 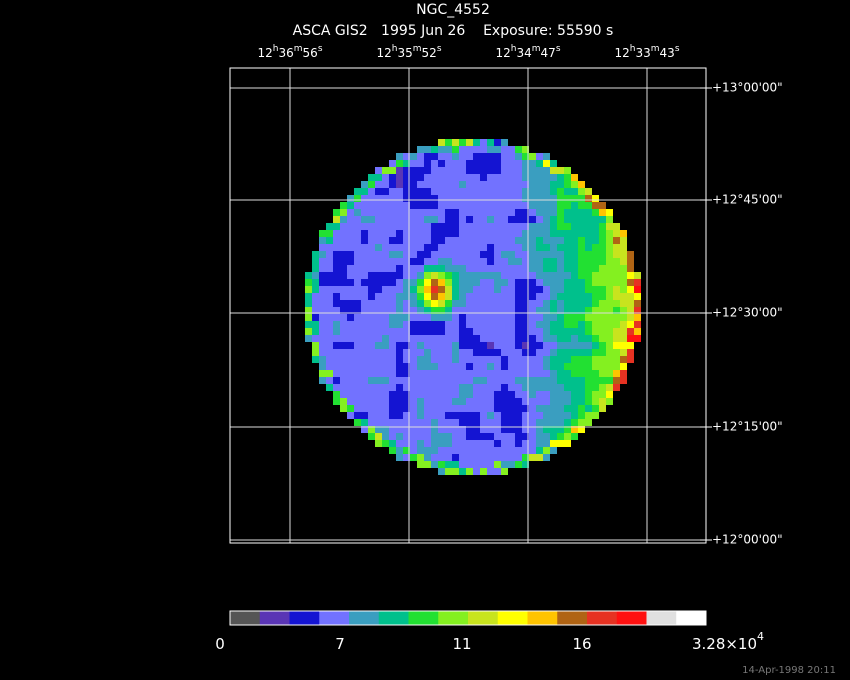 I want to click on ra-label-part: s, so click(x=320, y=49).